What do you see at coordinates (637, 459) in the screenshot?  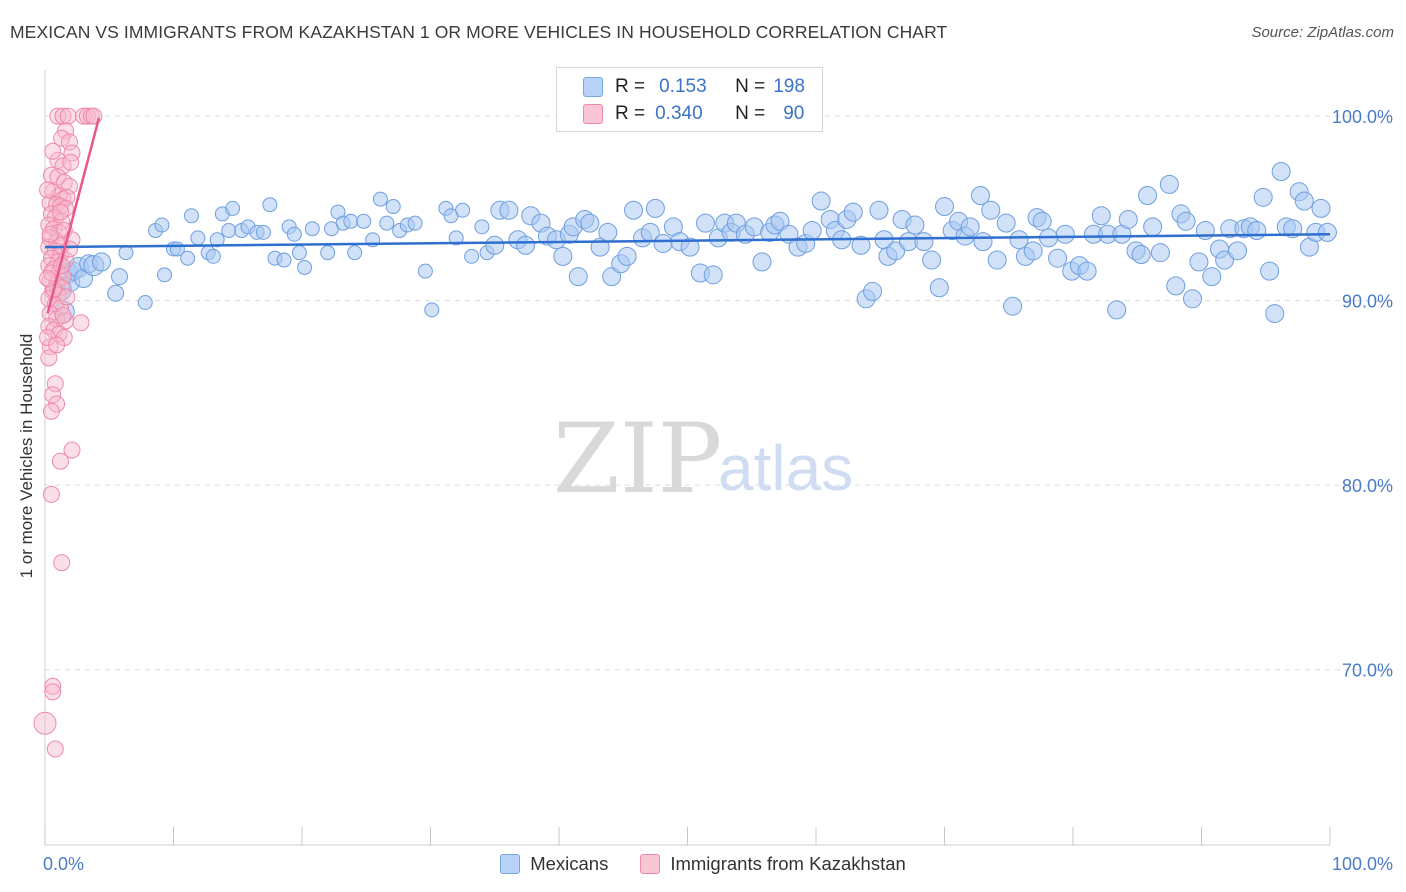 I see `watermark-zip: ZIP` at bounding box center [637, 459].